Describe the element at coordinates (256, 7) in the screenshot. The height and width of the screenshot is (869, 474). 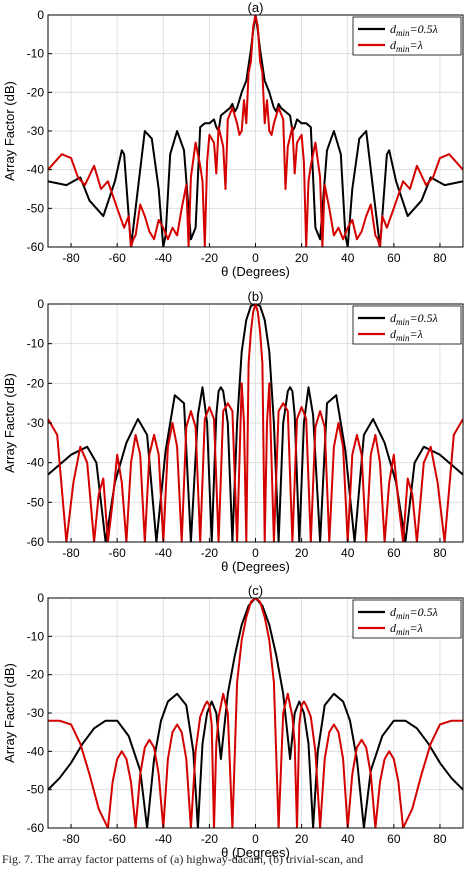
I see `chart-title: (a)` at that location.